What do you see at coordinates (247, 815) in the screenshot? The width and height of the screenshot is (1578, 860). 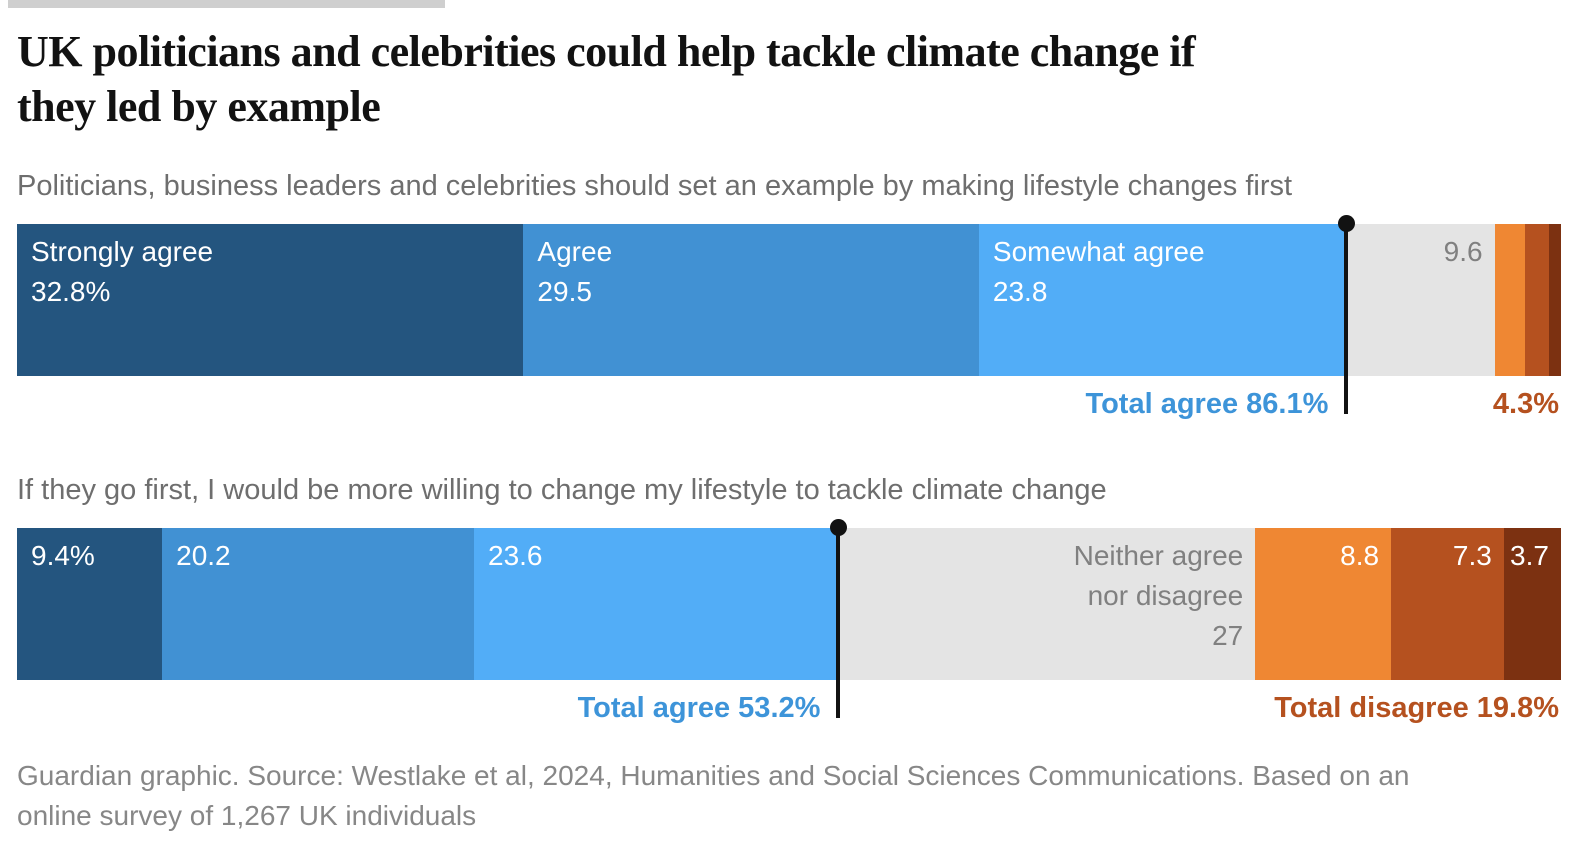 I see `source-note-line-2: online survey of 1,267 UK individuals` at bounding box center [247, 815].